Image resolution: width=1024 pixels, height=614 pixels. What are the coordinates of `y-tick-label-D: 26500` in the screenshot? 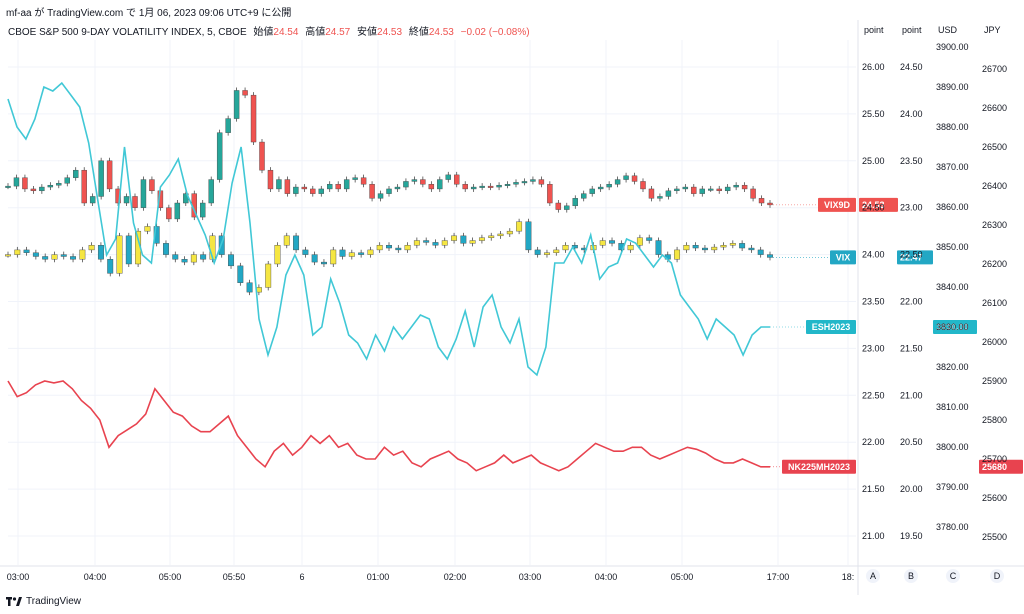 It's located at (994, 147).